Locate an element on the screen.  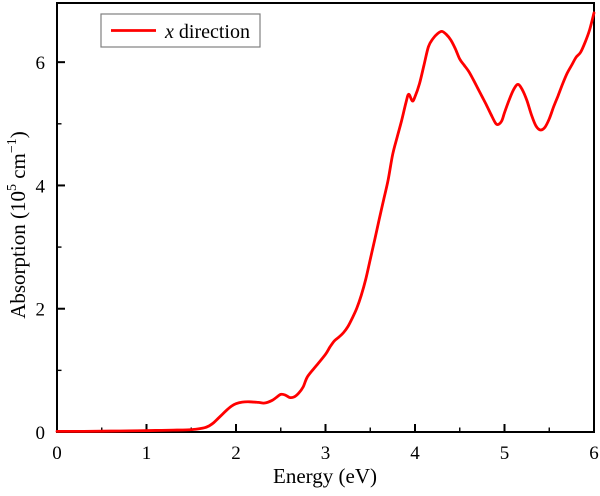
y-tick-label: 0 is located at coordinates (41, 433).